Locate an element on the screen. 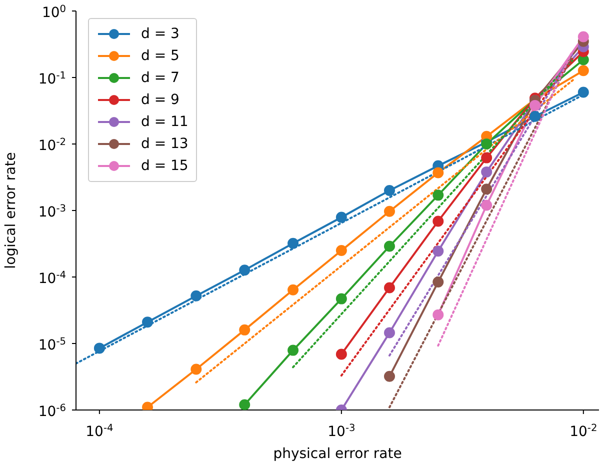  x-tick-label: 10$^{-3}$ is located at coordinates (342, 431).